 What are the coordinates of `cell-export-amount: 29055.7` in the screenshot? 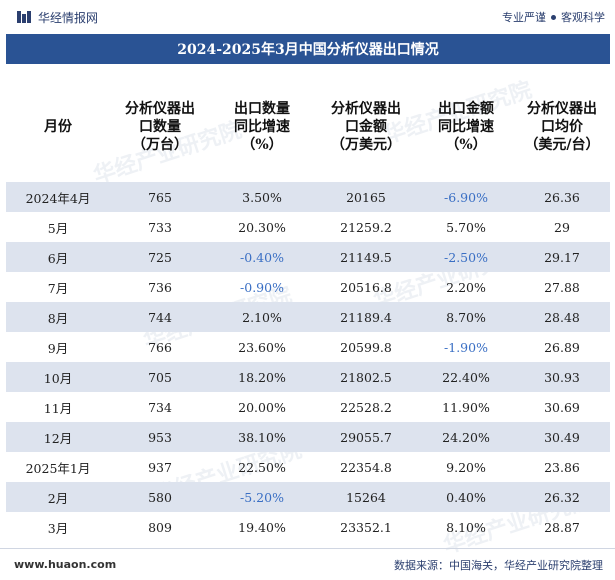 It's located at (366, 437).